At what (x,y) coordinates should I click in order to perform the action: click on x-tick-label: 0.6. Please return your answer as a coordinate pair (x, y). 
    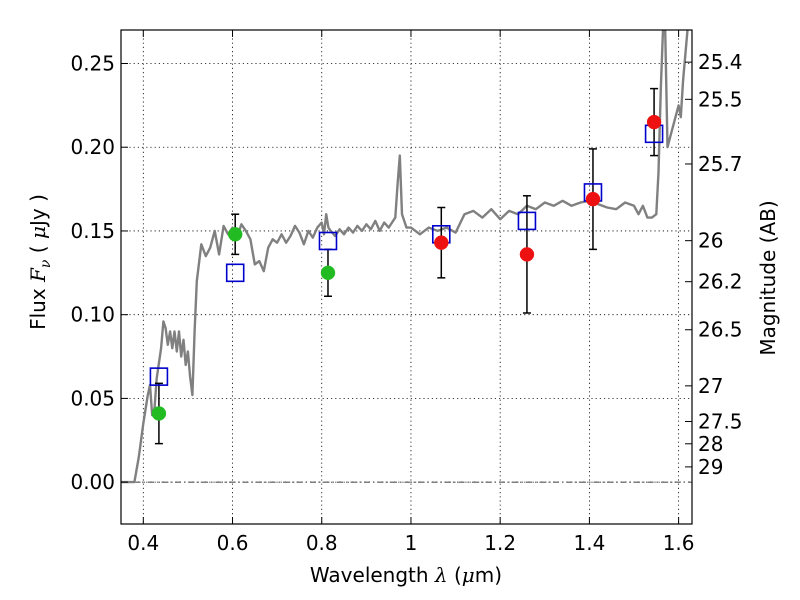
    Looking at the image, I should click on (233, 543).